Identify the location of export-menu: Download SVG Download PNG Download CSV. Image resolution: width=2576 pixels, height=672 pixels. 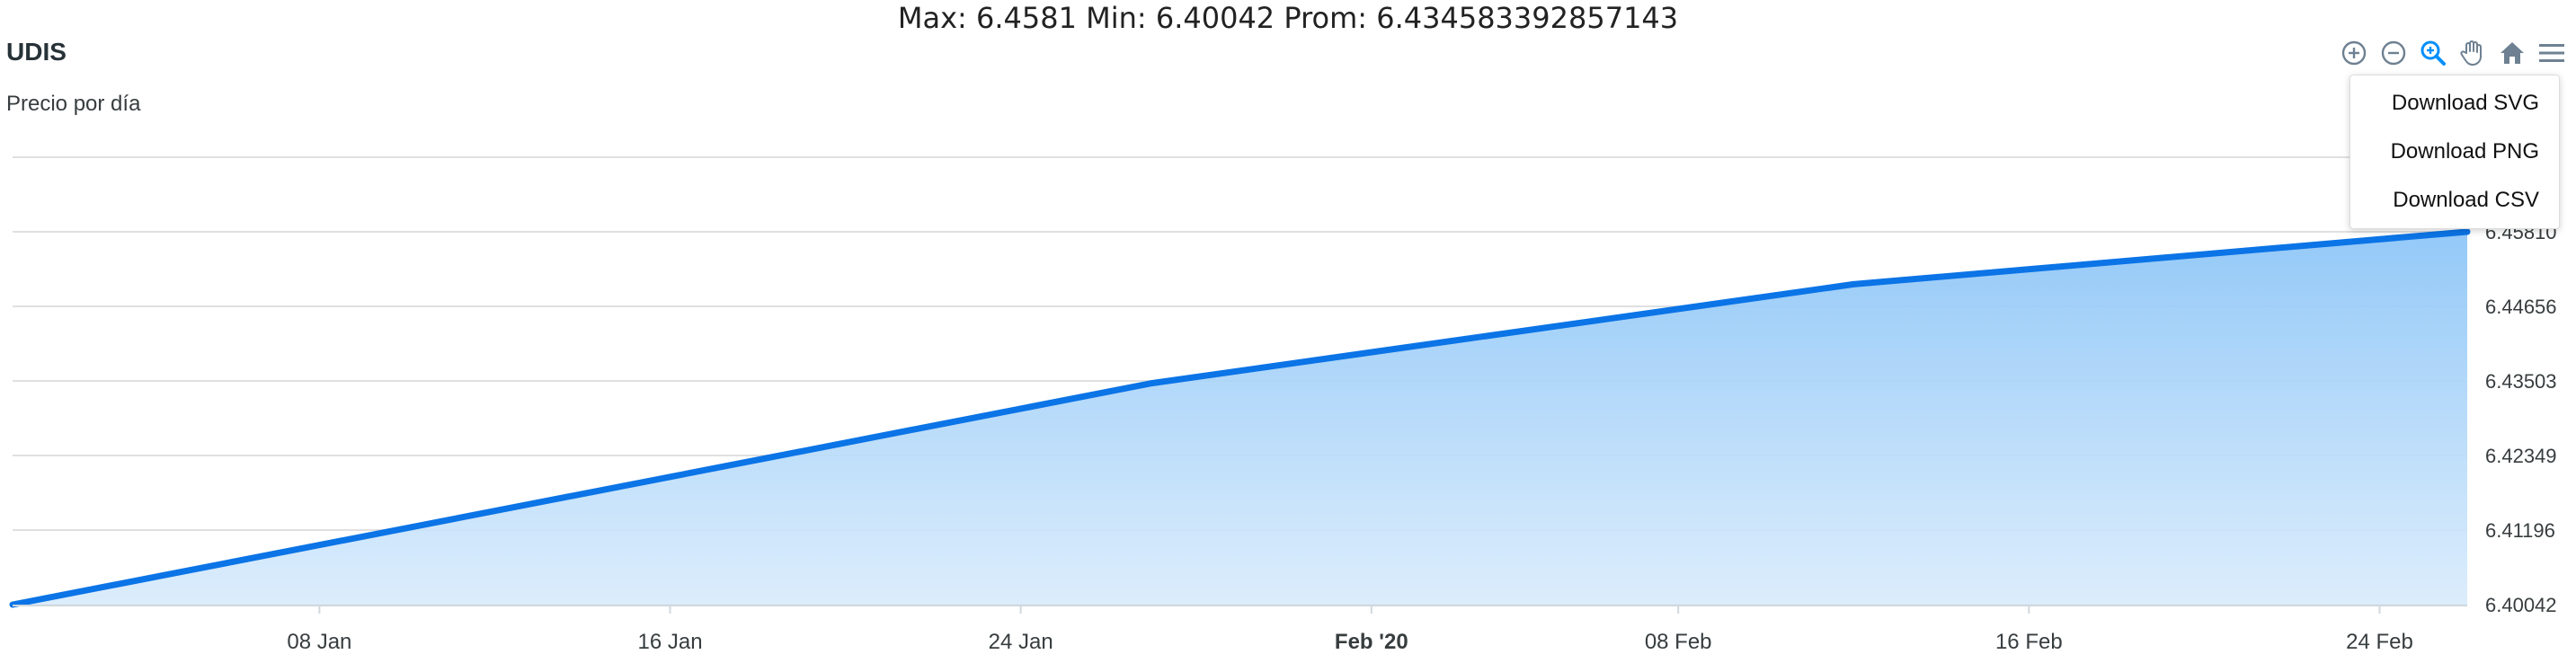
(2454, 152).